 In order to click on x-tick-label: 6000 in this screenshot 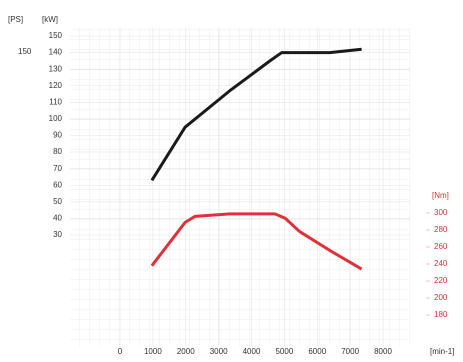, I will do `click(317, 351)`.